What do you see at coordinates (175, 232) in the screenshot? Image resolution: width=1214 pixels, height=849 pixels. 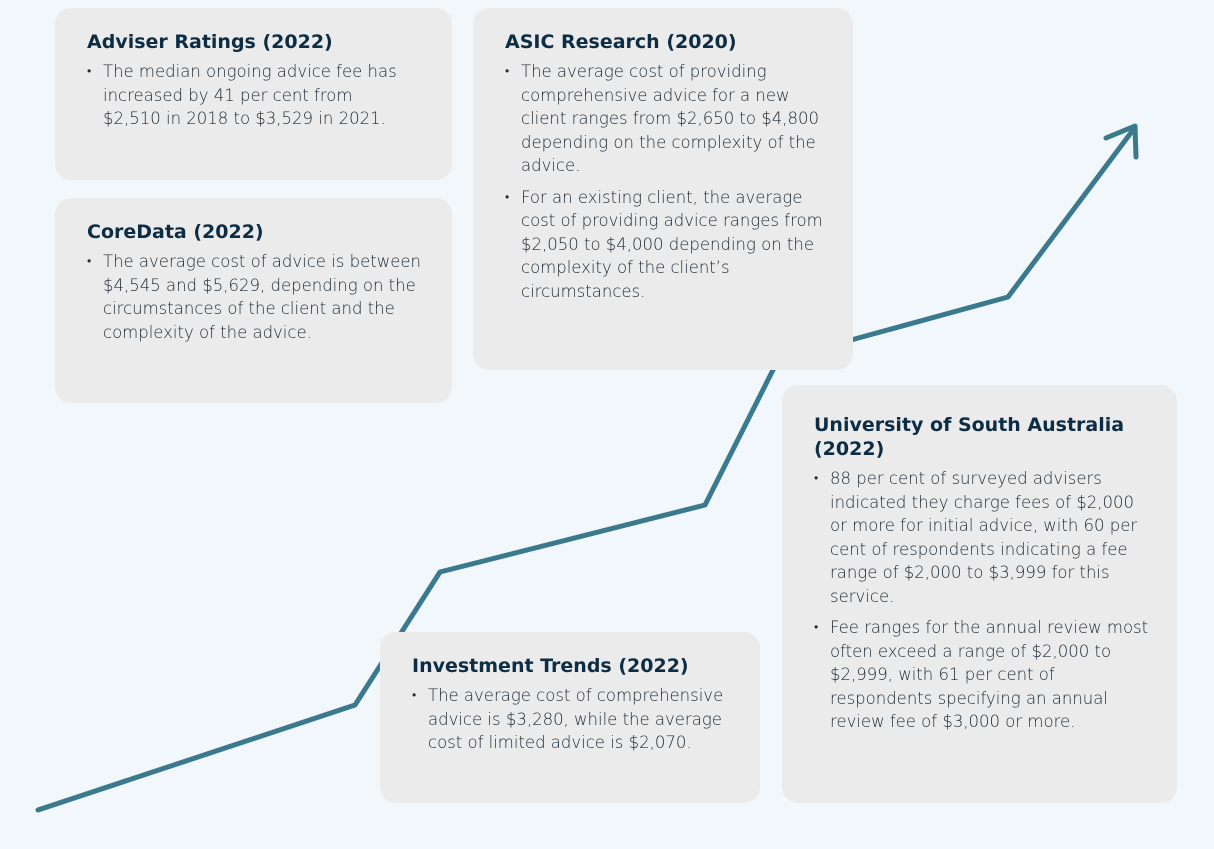 I see `card-title: CoreData (2022)` at bounding box center [175, 232].